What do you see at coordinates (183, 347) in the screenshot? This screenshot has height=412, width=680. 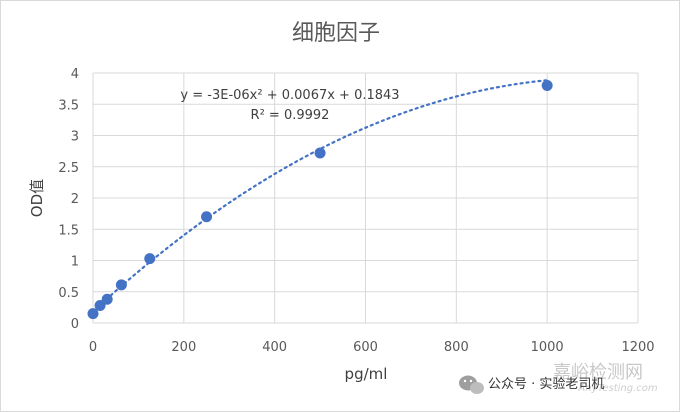 I see `x-tick-label: 200` at bounding box center [183, 347].